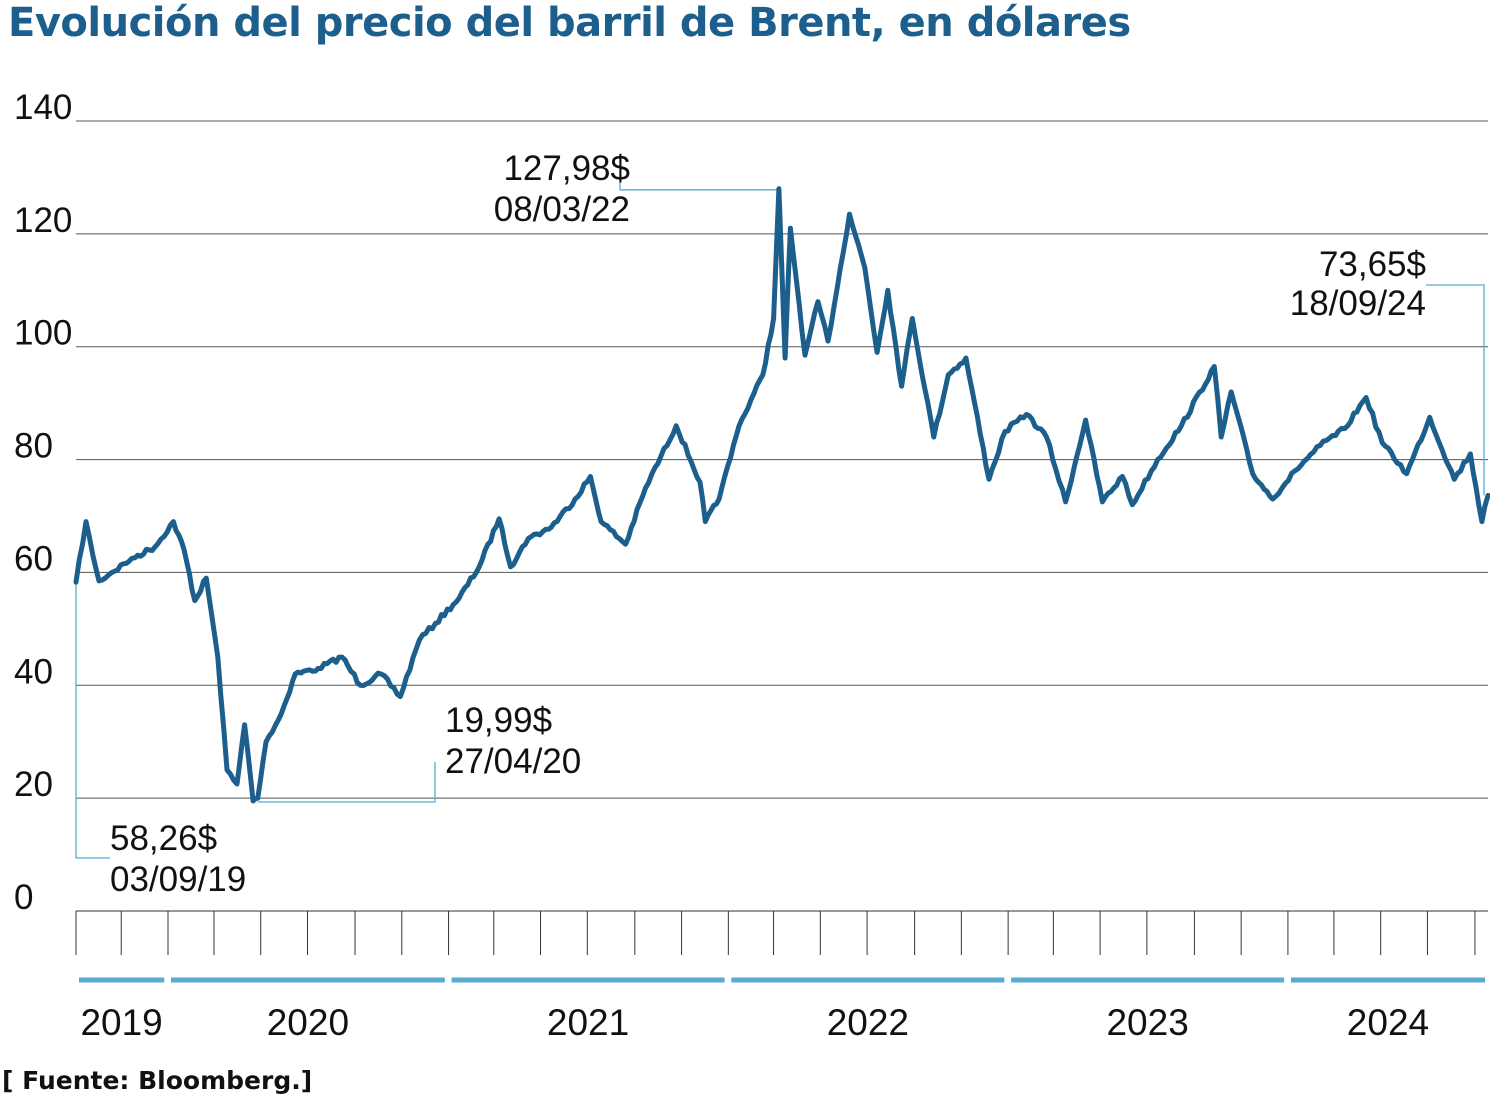  What do you see at coordinates (1358, 303) in the screenshot?
I see `annotation-date-end: 18/09/24` at bounding box center [1358, 303].